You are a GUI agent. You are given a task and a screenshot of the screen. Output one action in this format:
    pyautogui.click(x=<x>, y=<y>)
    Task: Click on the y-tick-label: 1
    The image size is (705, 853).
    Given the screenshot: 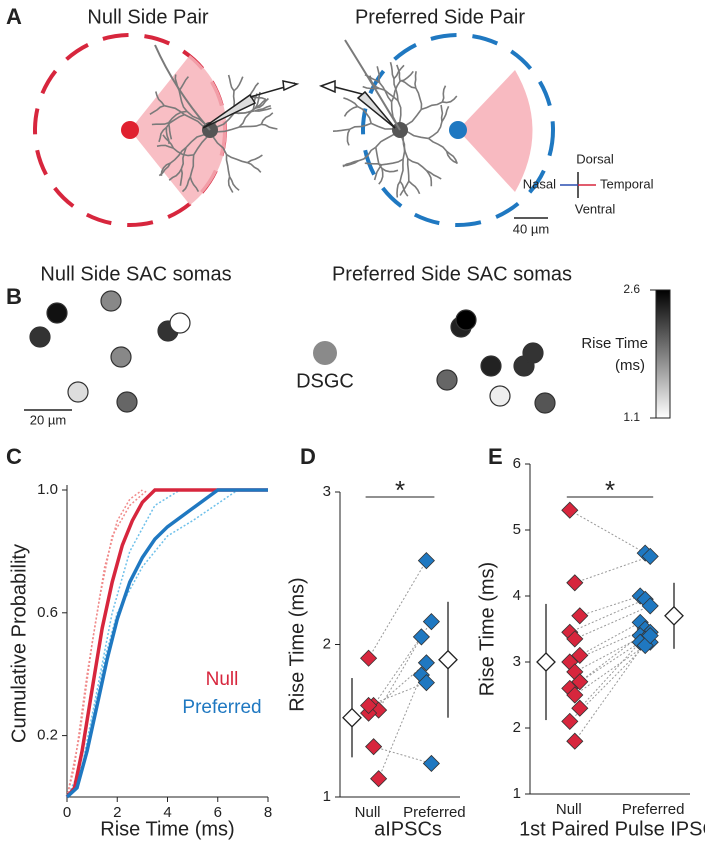 What is the action you would take?
    pyautogui.click(x=327, y=796)
    